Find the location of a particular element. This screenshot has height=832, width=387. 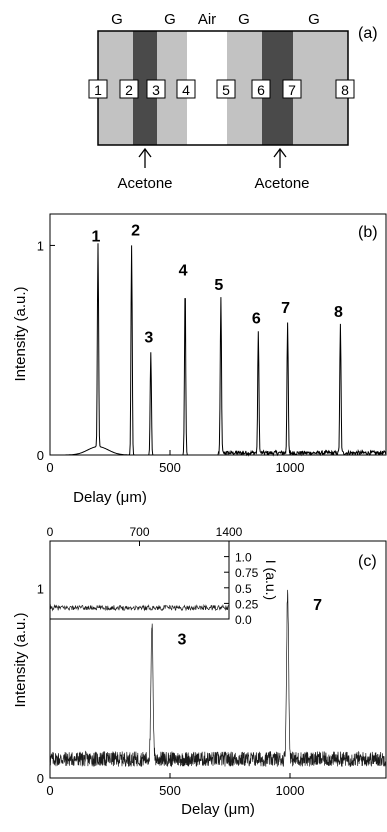

y-tick-label: 0.25 is located at coordinates (247, 604).